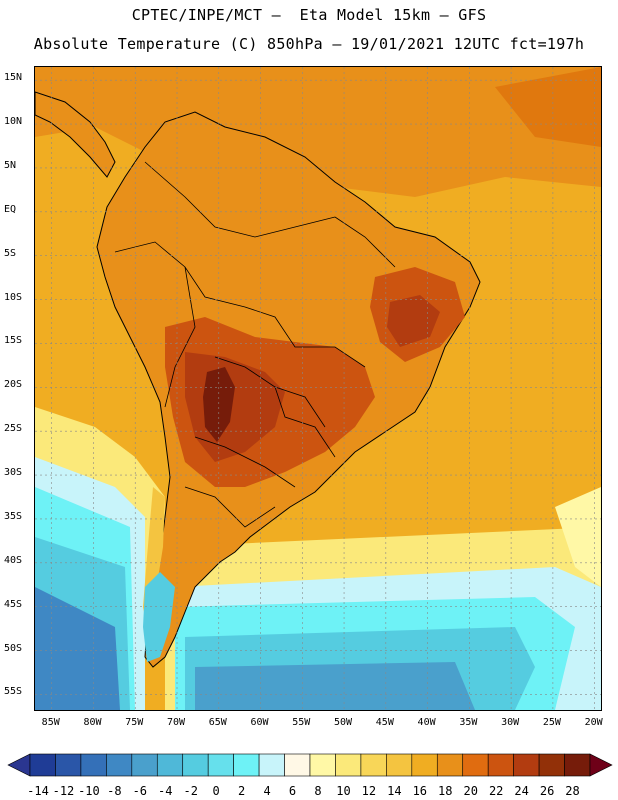  What do you see at coordinates (384, 722) in the screenshot?
I see `longitude-label: 45W` at bounding box center [384, 722].